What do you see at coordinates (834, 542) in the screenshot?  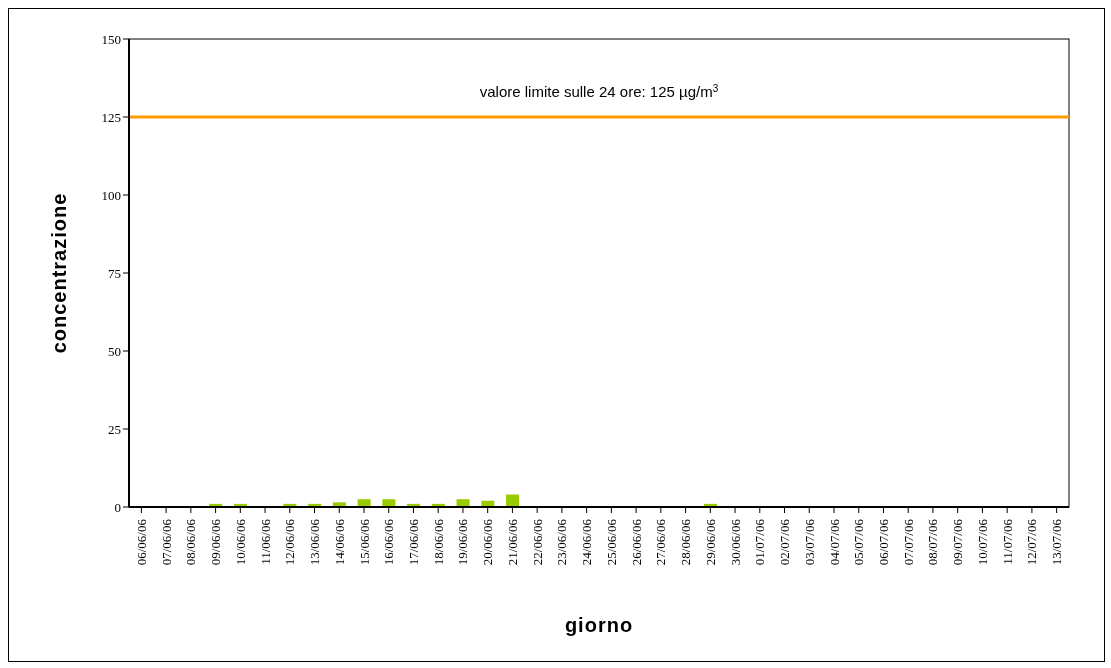 I see `x-tick-label: 04/07/06` at bounding box center [834, 542].